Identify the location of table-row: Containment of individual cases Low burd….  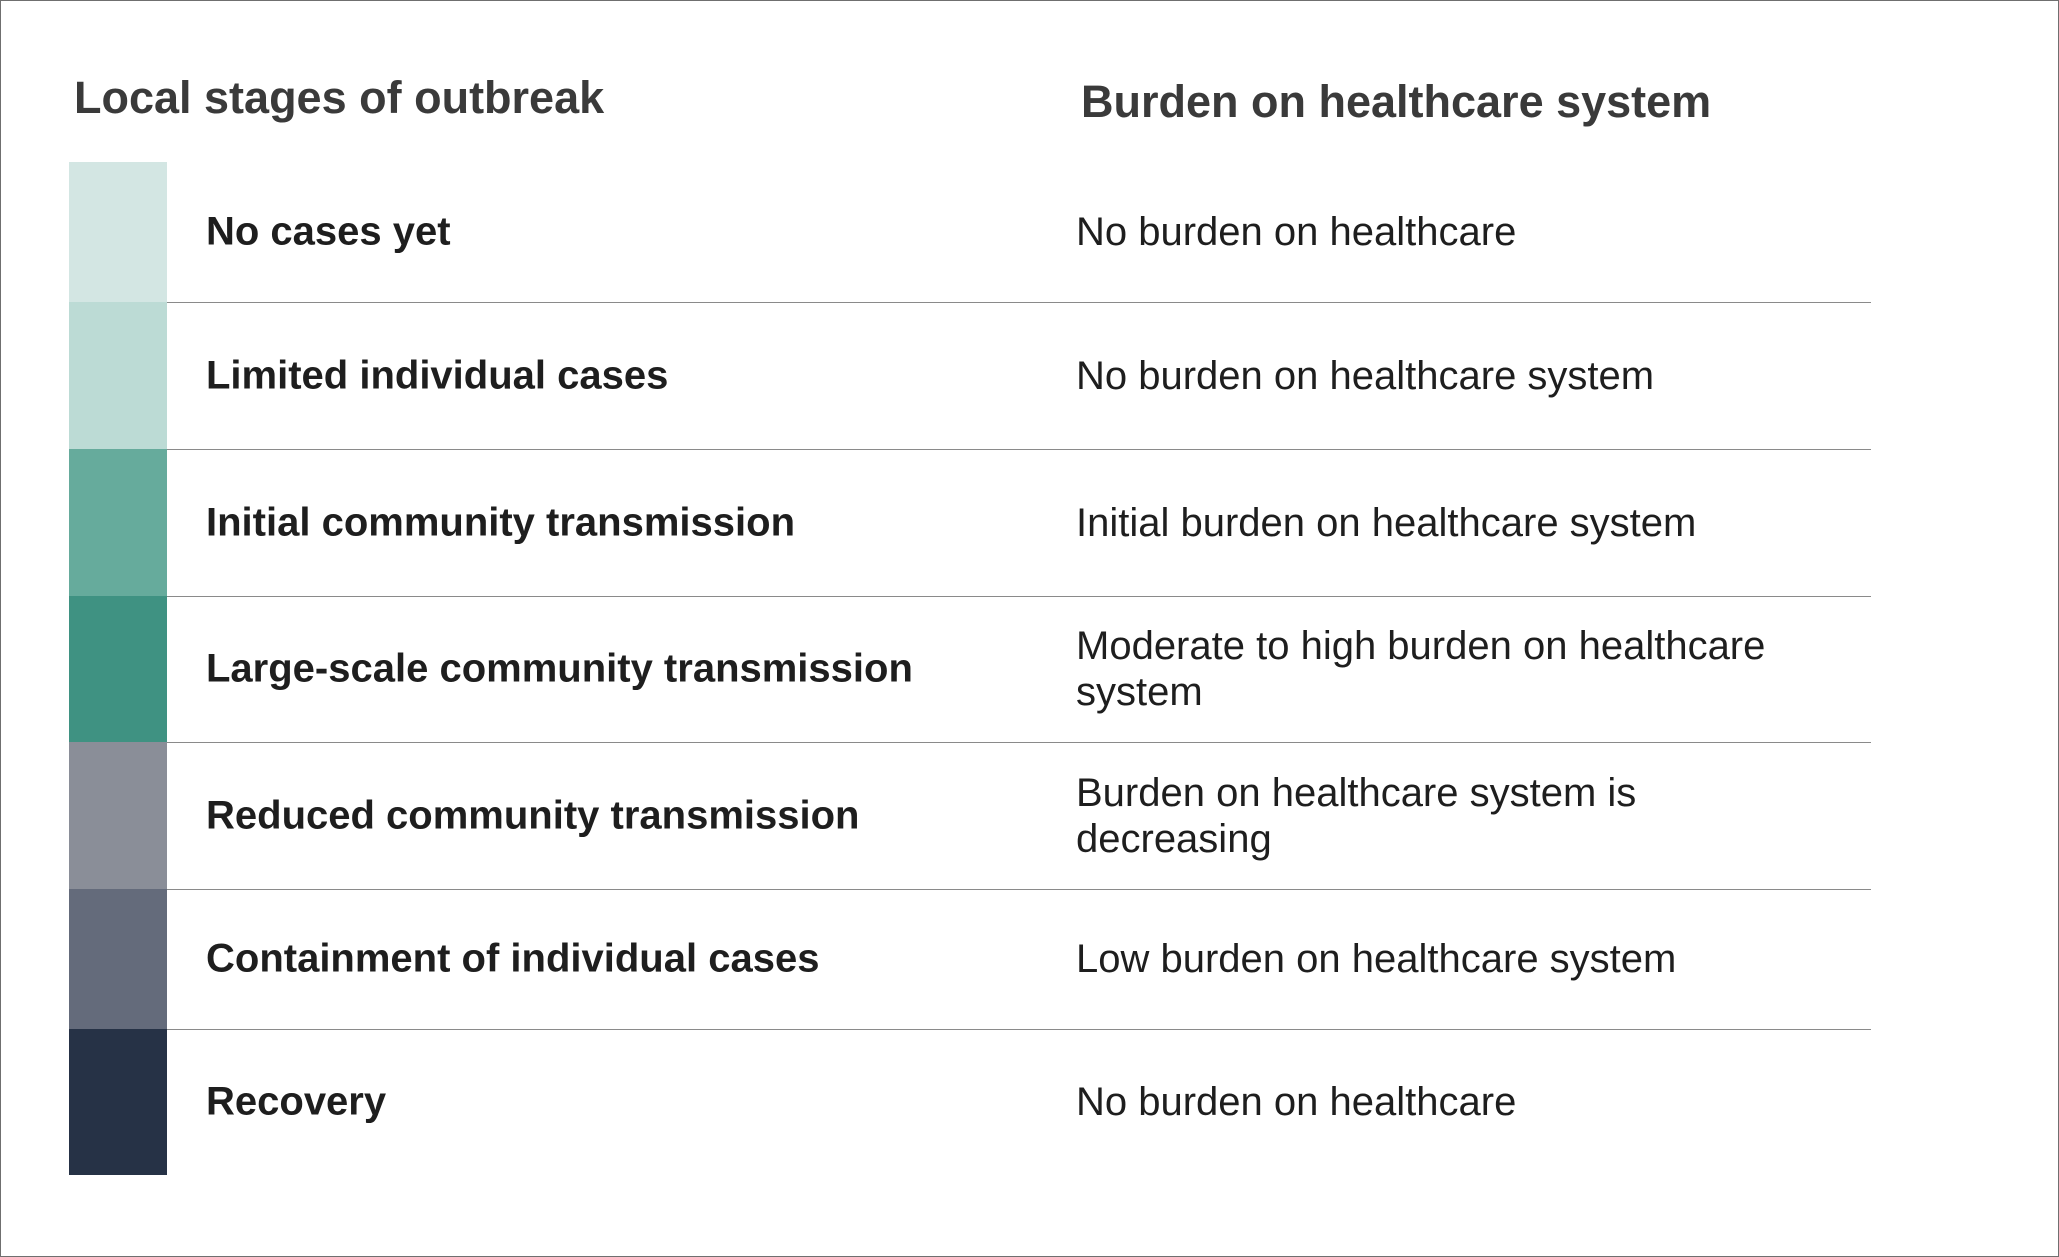
(1029, 959).